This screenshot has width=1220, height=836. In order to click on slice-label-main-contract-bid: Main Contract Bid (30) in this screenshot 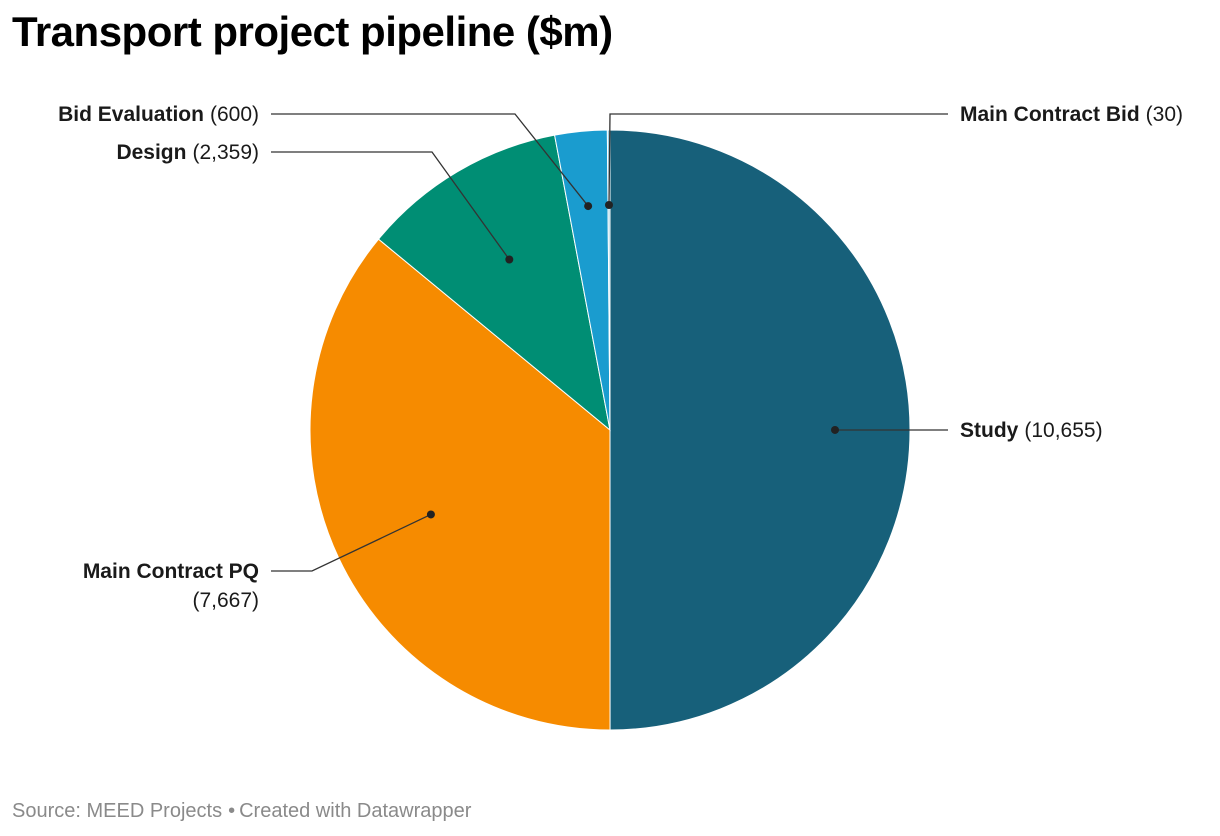, I will do `click(1071, 114)`.